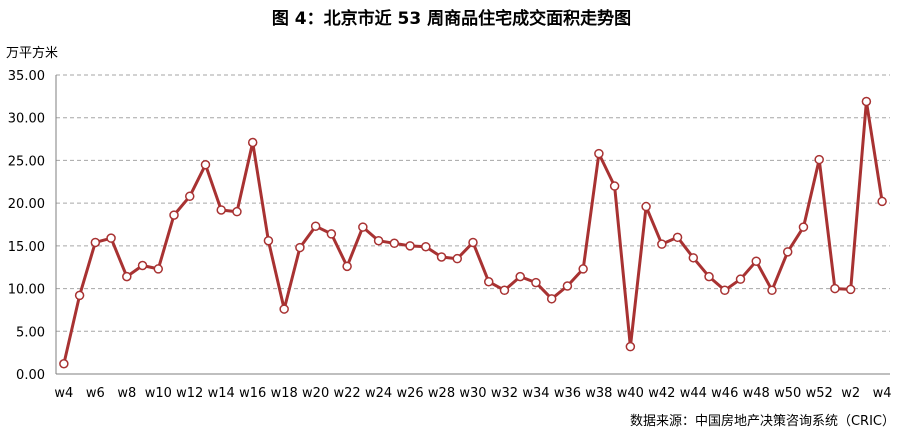  Describe the element at coordinates (26, 76) in the screenshot. I see `y-tick-label: 35.00` at that location.